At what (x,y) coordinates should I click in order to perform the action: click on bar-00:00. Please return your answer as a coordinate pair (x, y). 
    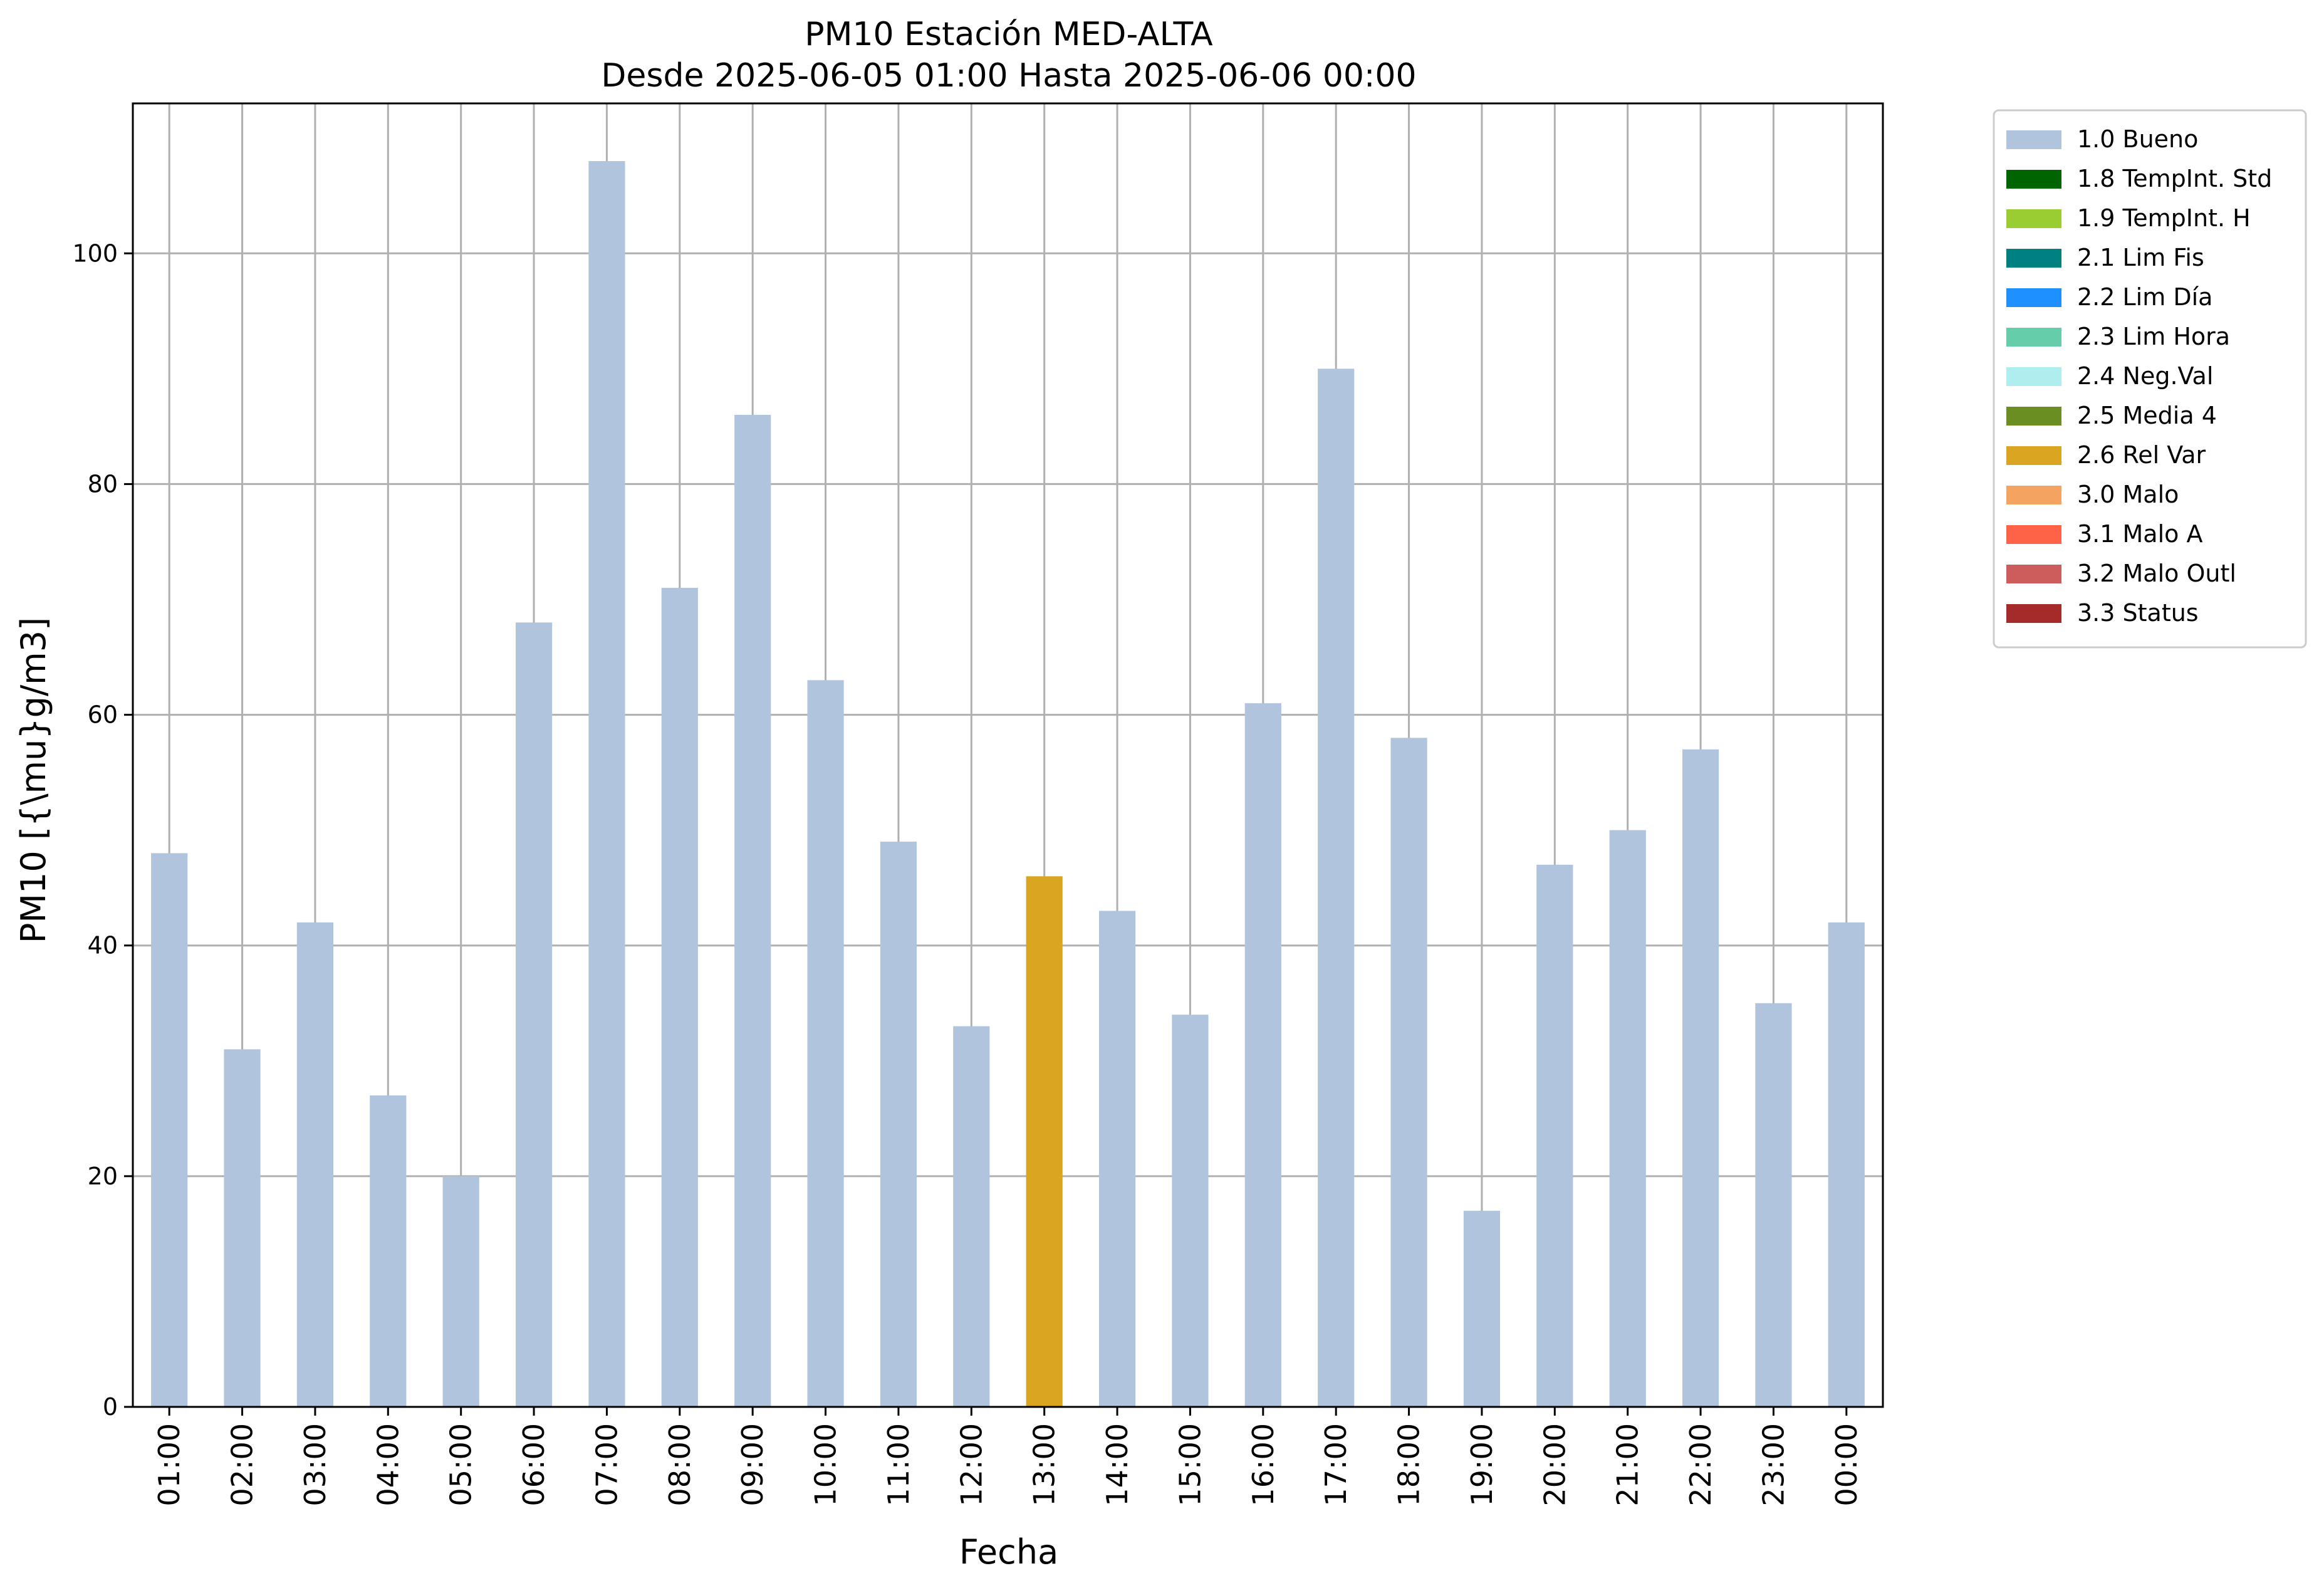
    Looking at the image, I should click on (1846, 1165).